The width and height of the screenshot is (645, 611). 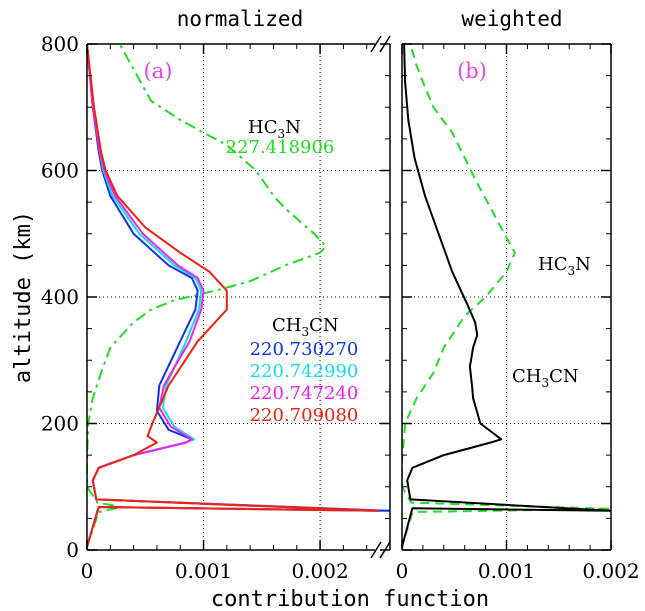 What do you see at coordinates (240, 19) in the screenshot?
I see `panel-a-title: normalized` at bounding box center [240, 19].